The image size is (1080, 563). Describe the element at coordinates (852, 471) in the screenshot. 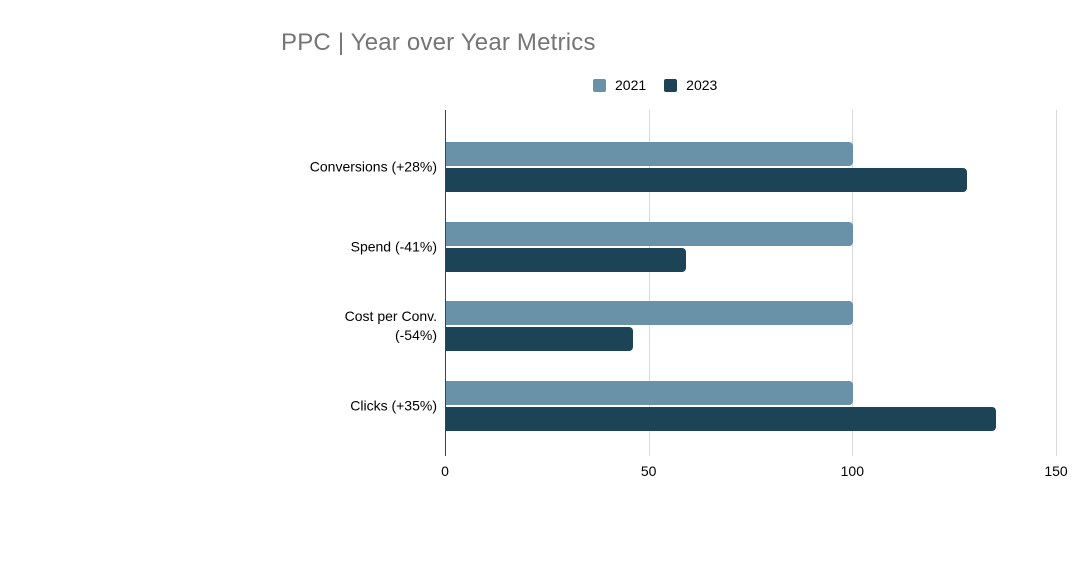

I see `x-tick-label-100: 100` at that location.